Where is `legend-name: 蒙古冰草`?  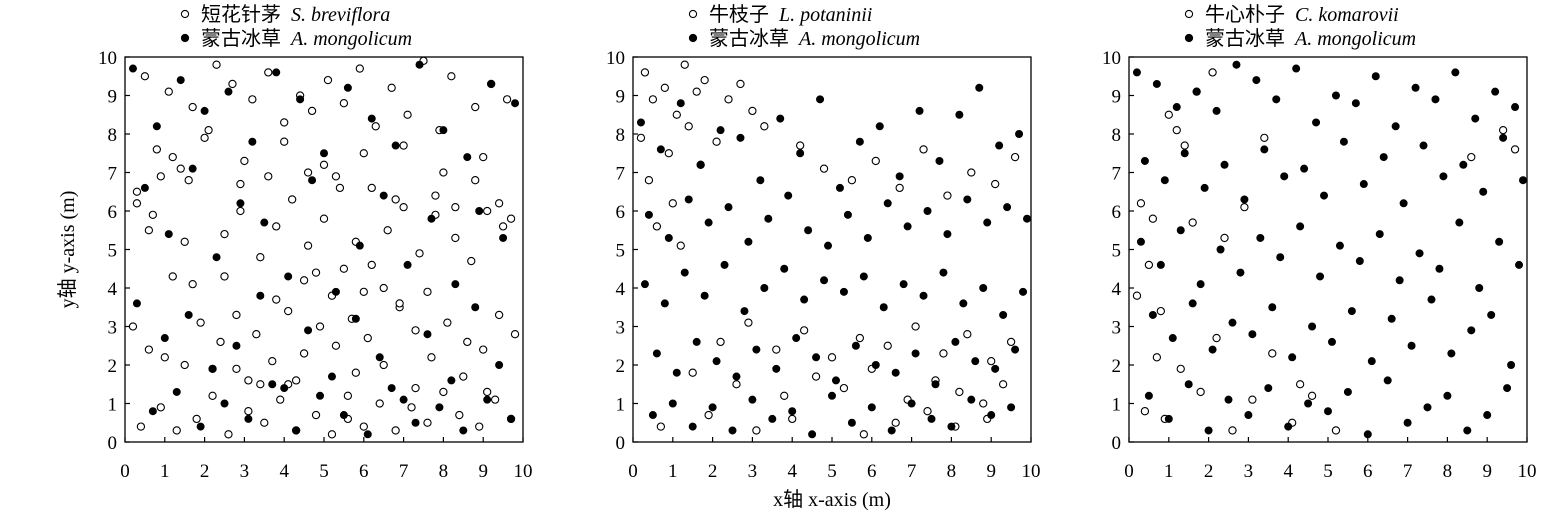 legend-name: 蒙古冰草 is located at coordinates (1247, 38).